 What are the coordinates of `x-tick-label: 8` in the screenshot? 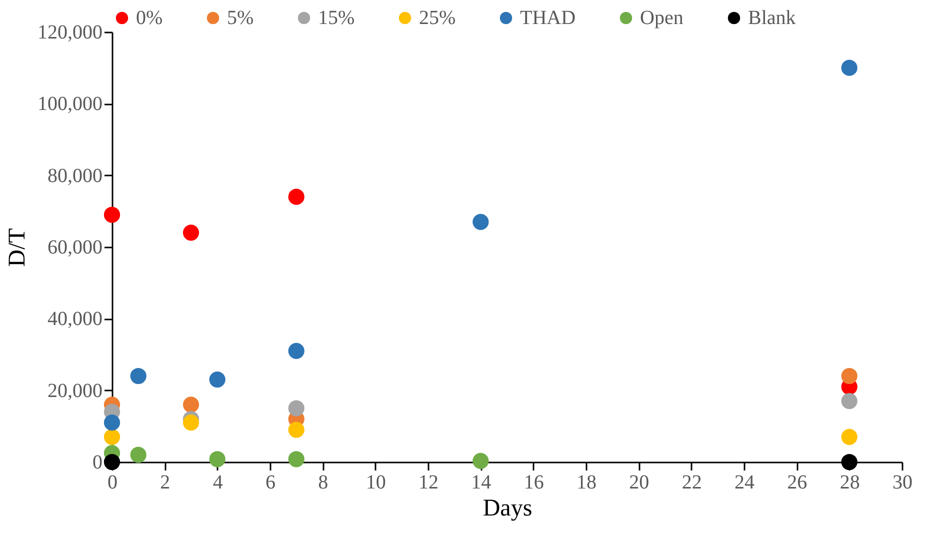 It's located at (323, 483).